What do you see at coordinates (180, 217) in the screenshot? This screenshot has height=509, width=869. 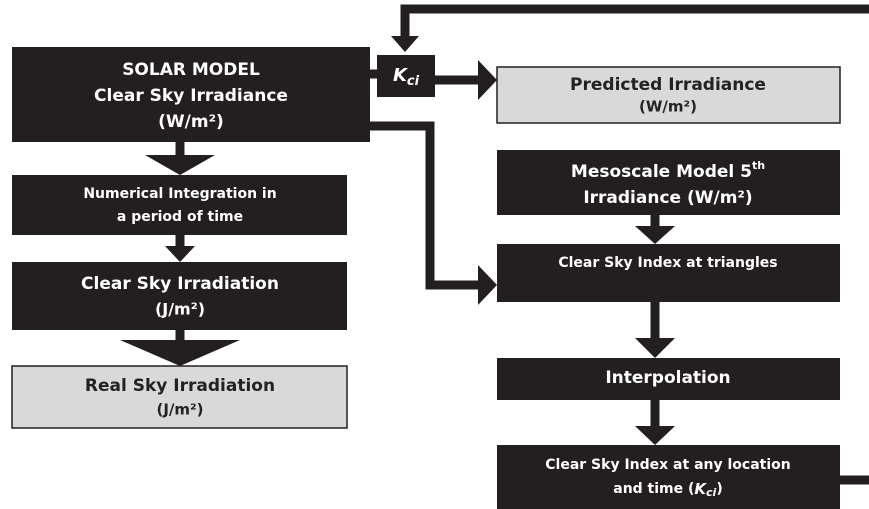 I see `node-text: a period of time` at bounding box center [180, 217].